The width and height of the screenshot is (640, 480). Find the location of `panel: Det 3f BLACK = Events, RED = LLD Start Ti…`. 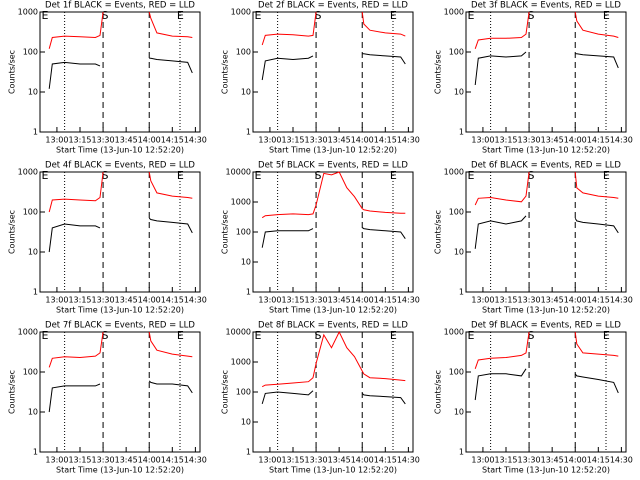

panel: Det 3f BLACK = Events, RED = LLD Start Ti… is located at coordinates (533, 78).